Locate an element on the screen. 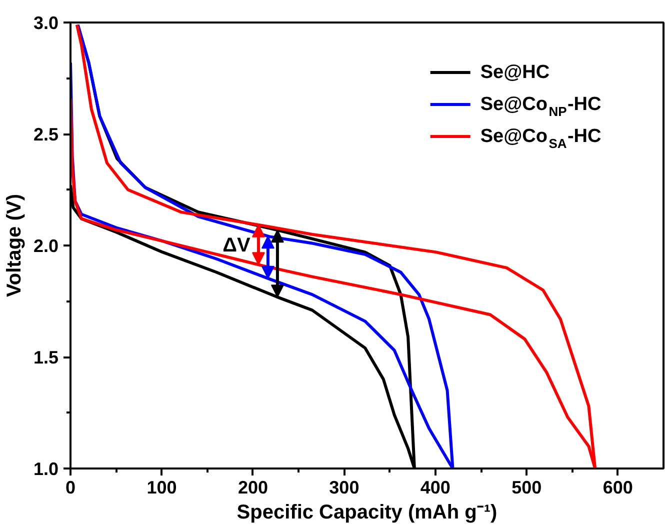  legend-label: Se@HC is located at coordinates (515, 72).